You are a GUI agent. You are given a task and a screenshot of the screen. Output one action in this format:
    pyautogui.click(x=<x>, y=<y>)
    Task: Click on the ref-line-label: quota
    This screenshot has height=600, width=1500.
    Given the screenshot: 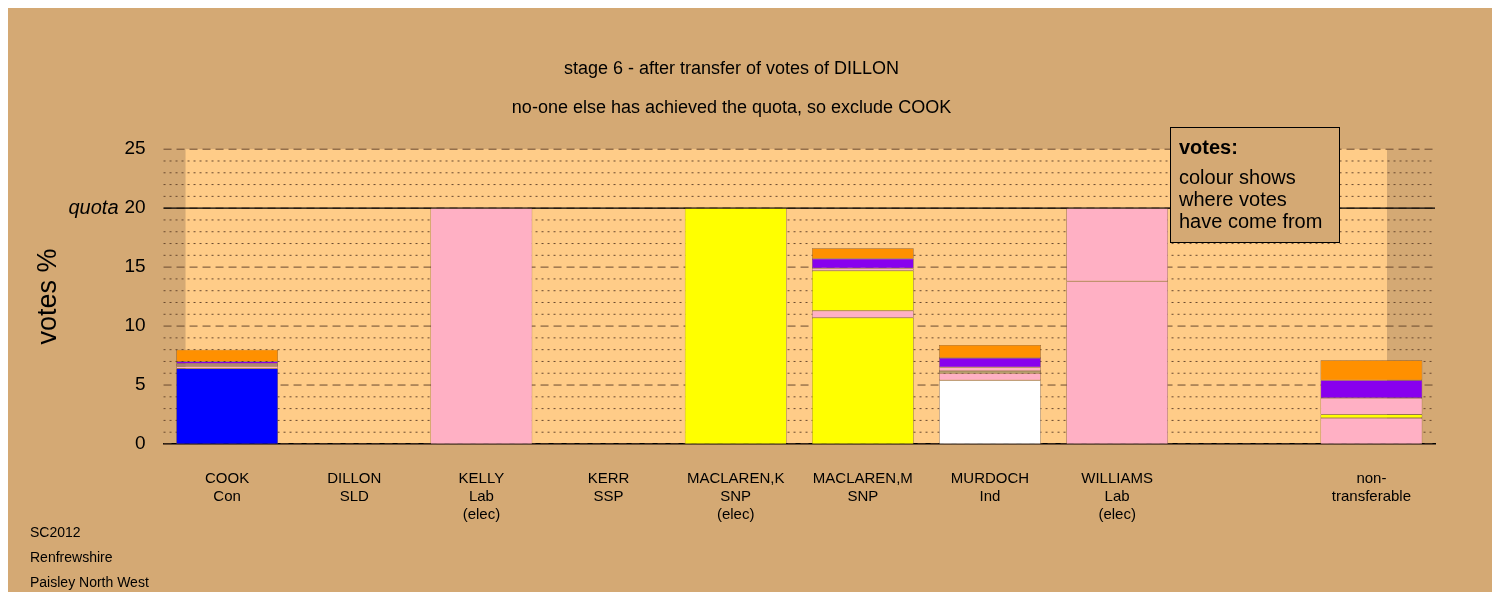 What is the action you would take?
    pyautogui.click(x=93, y=206)
    